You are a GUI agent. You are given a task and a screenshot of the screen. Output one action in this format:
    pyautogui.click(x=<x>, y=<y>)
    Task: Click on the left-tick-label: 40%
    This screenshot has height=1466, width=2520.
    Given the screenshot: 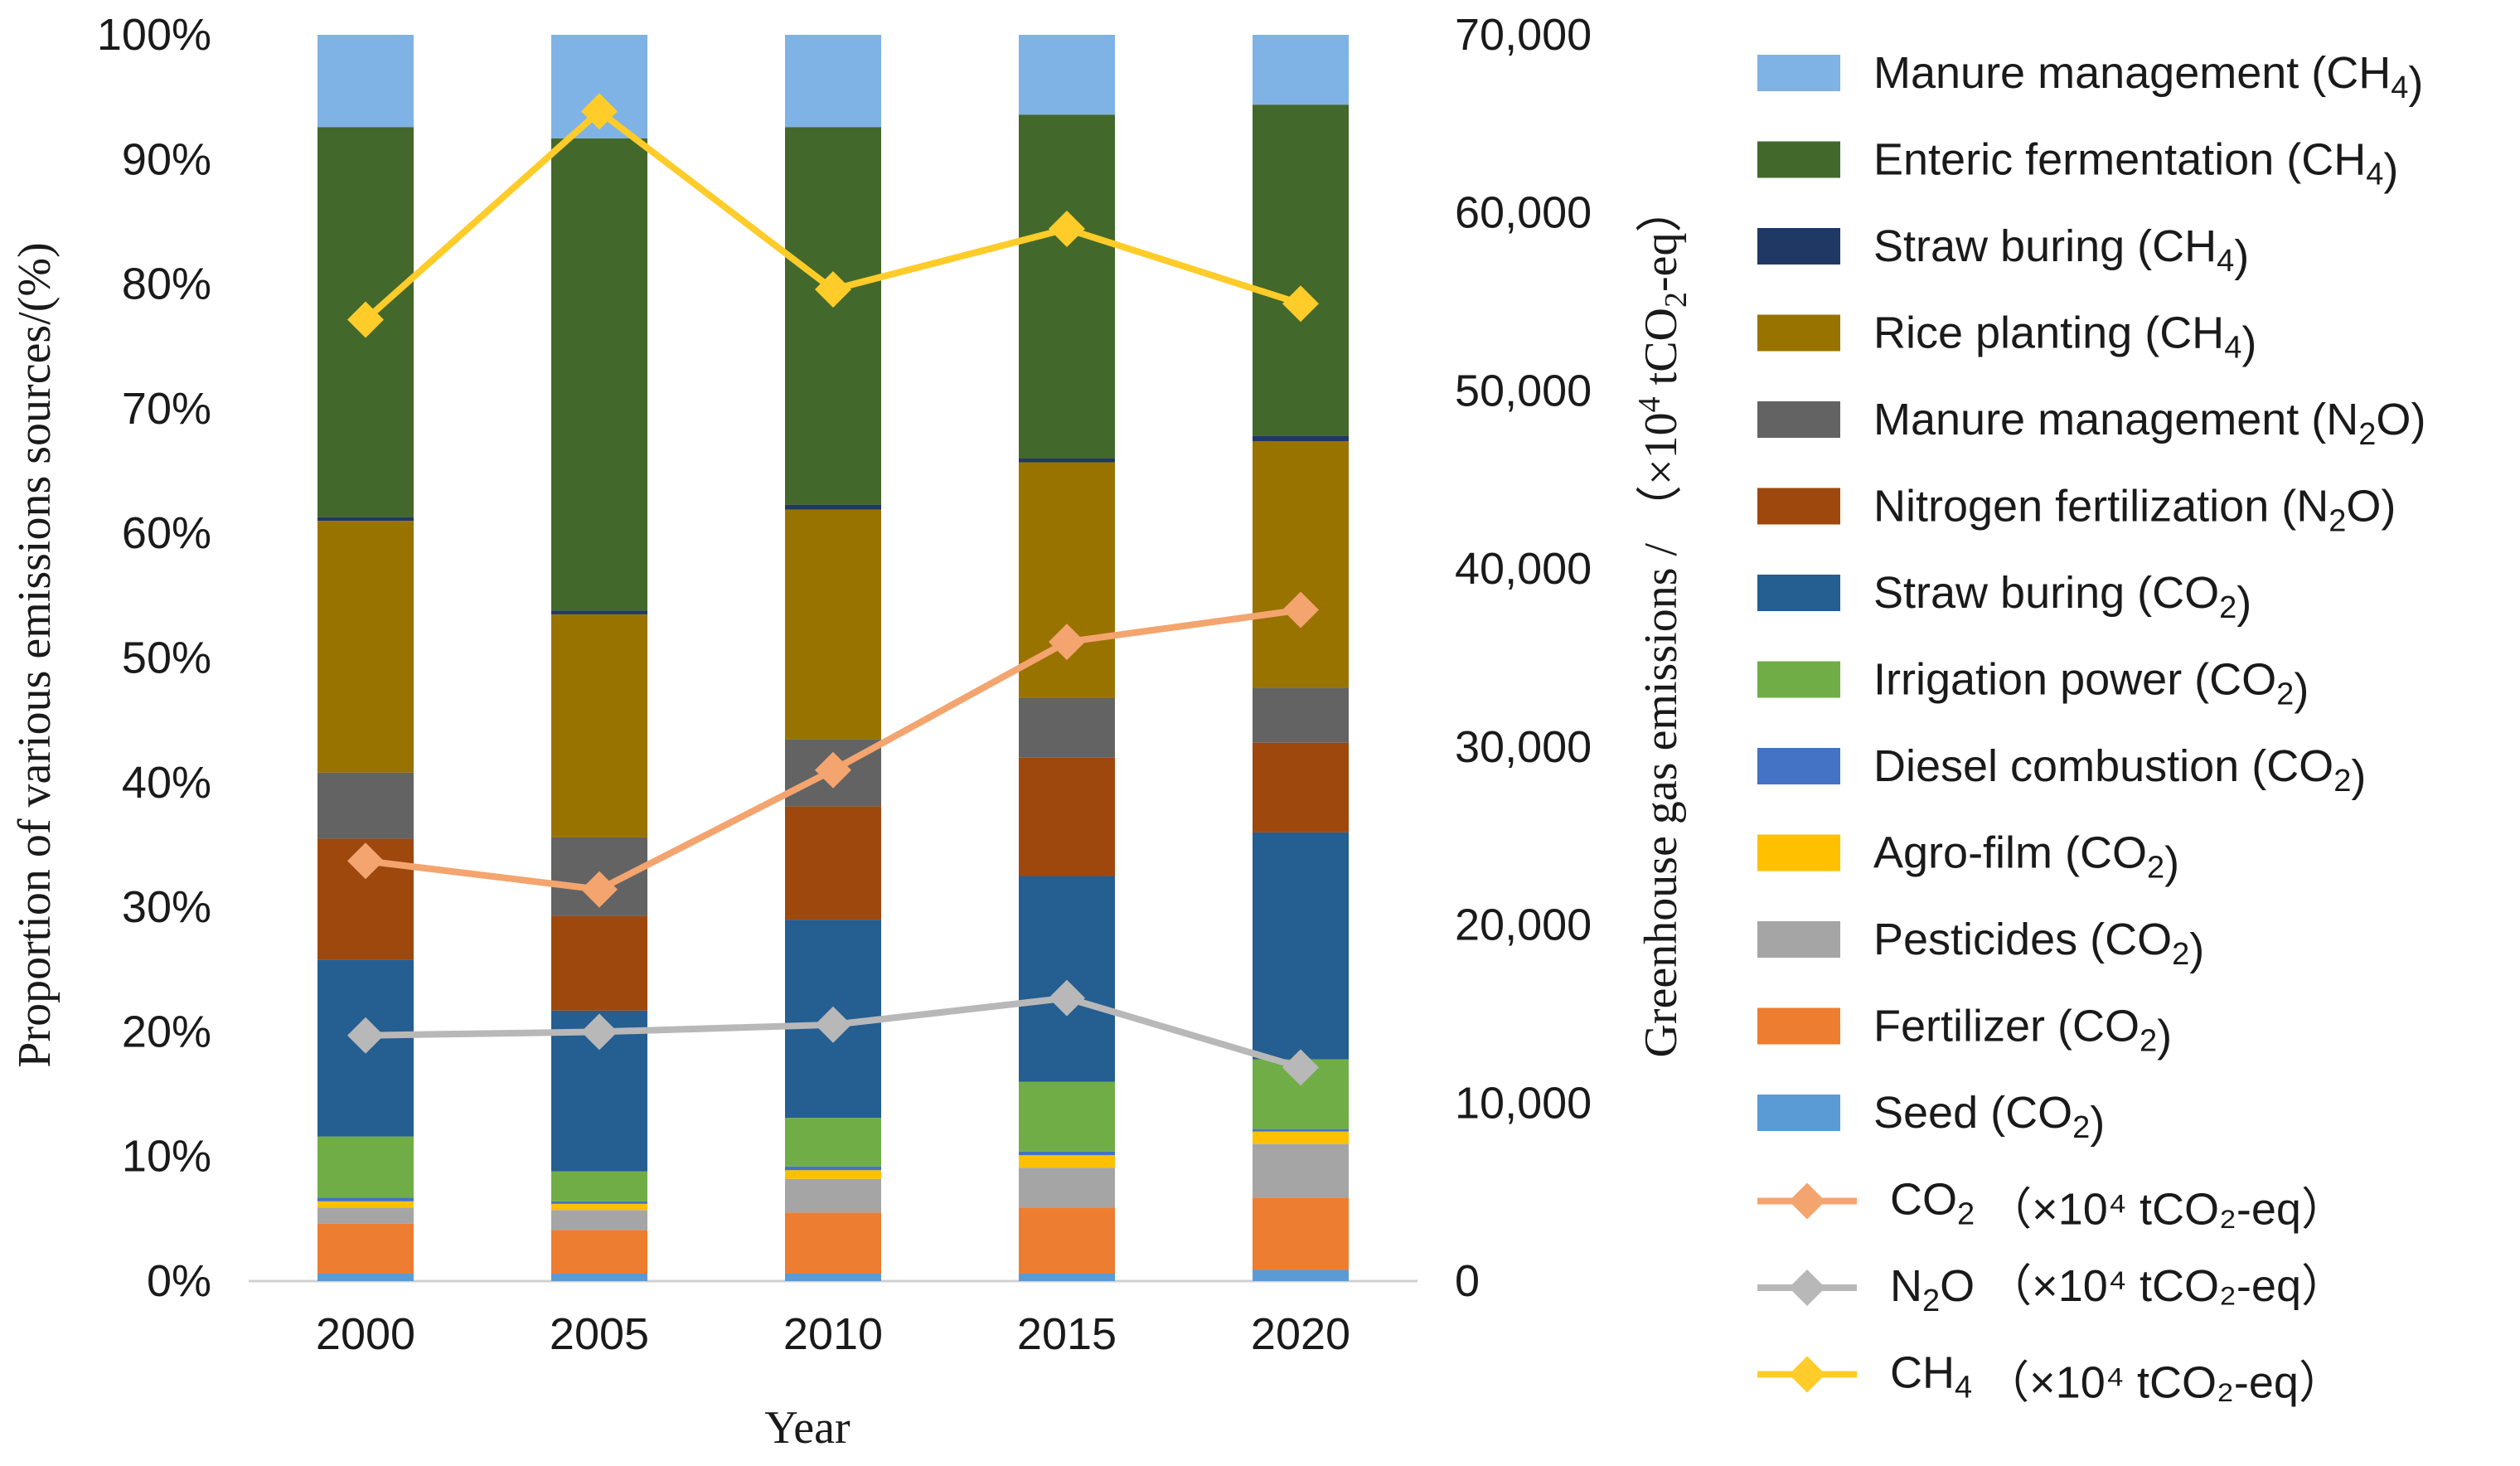 What is the action you would take?
    pyautogui.click(x=166, y=783)
    